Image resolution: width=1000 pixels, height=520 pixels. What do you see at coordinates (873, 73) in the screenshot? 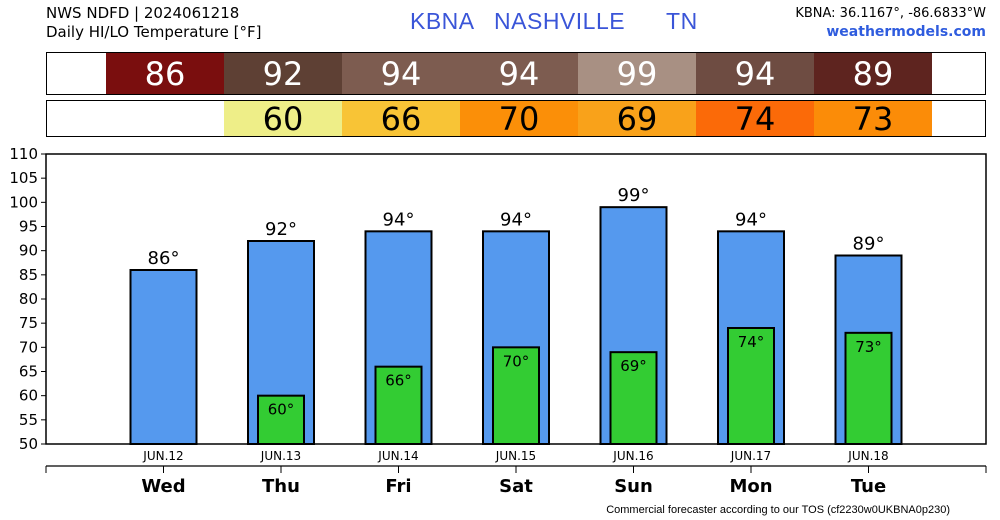
I see `high-temp-cell: 89` at bounding box center [873, 73].